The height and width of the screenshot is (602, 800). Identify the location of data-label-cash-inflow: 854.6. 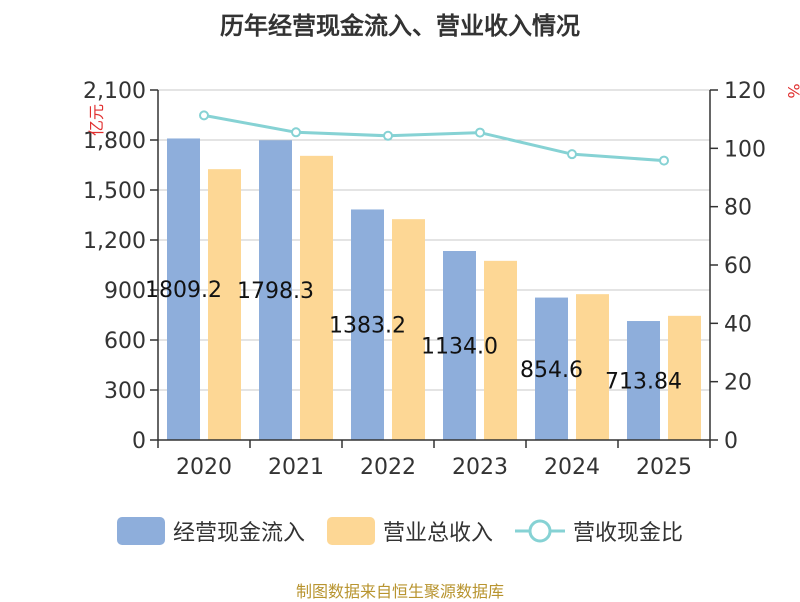
(551, 370).